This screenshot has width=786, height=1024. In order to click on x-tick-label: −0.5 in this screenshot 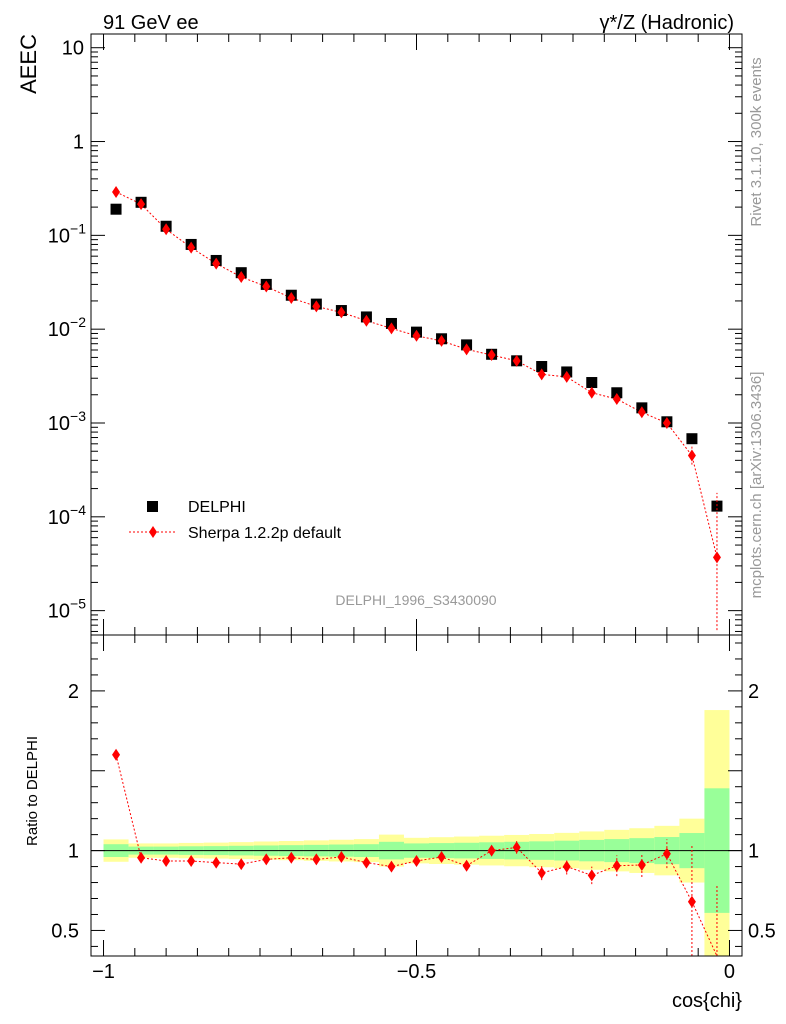, I will do `click(416, 972)`.